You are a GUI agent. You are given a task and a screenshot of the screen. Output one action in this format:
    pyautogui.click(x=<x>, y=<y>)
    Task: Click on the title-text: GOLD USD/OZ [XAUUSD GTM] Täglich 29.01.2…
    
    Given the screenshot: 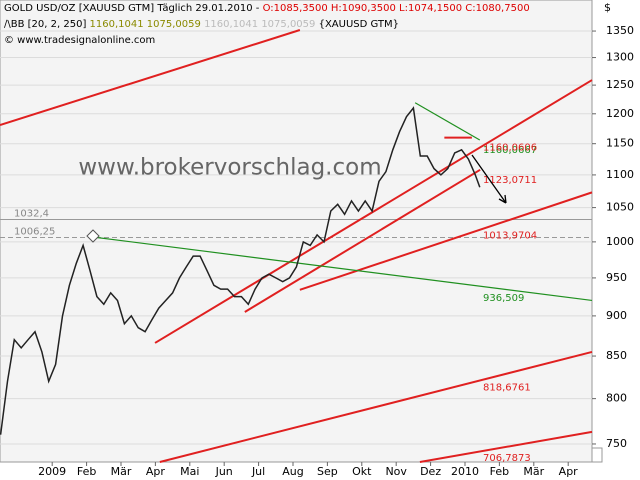 What is the action you would take?
    pyautogui.click(x=132, y=8)
    